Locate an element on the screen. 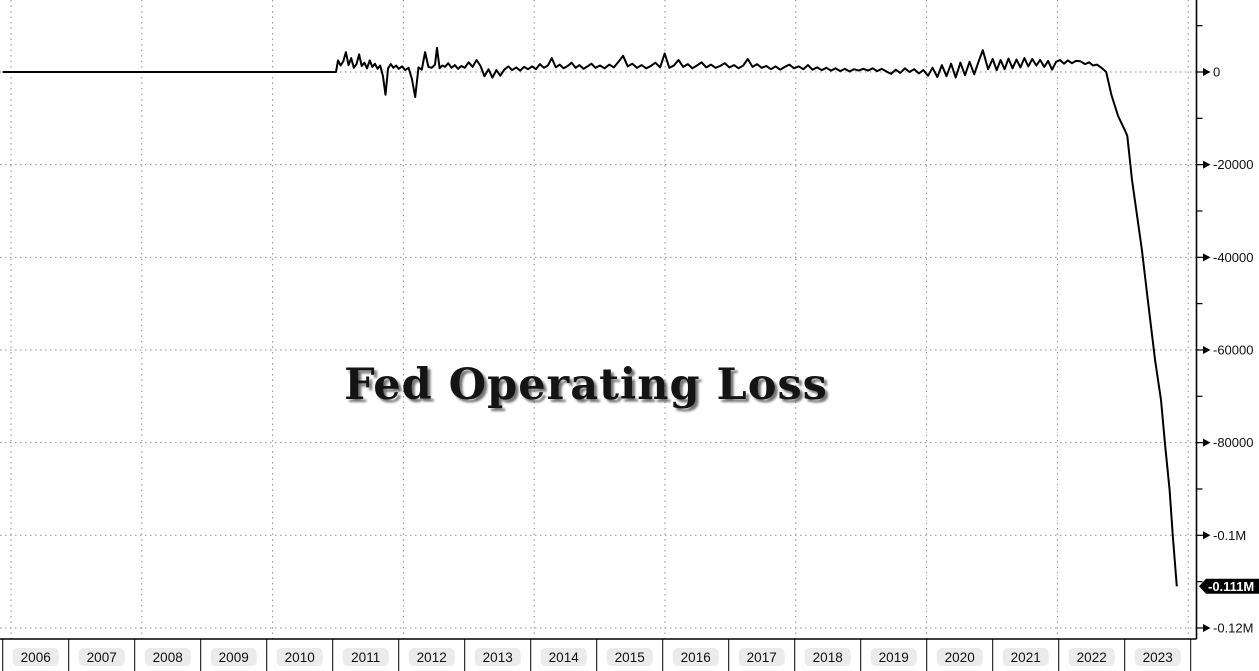 Image resolution: width=1259 pixels, height=671 pixels. year-label: 2023 is located at coordinates (1158, 657).